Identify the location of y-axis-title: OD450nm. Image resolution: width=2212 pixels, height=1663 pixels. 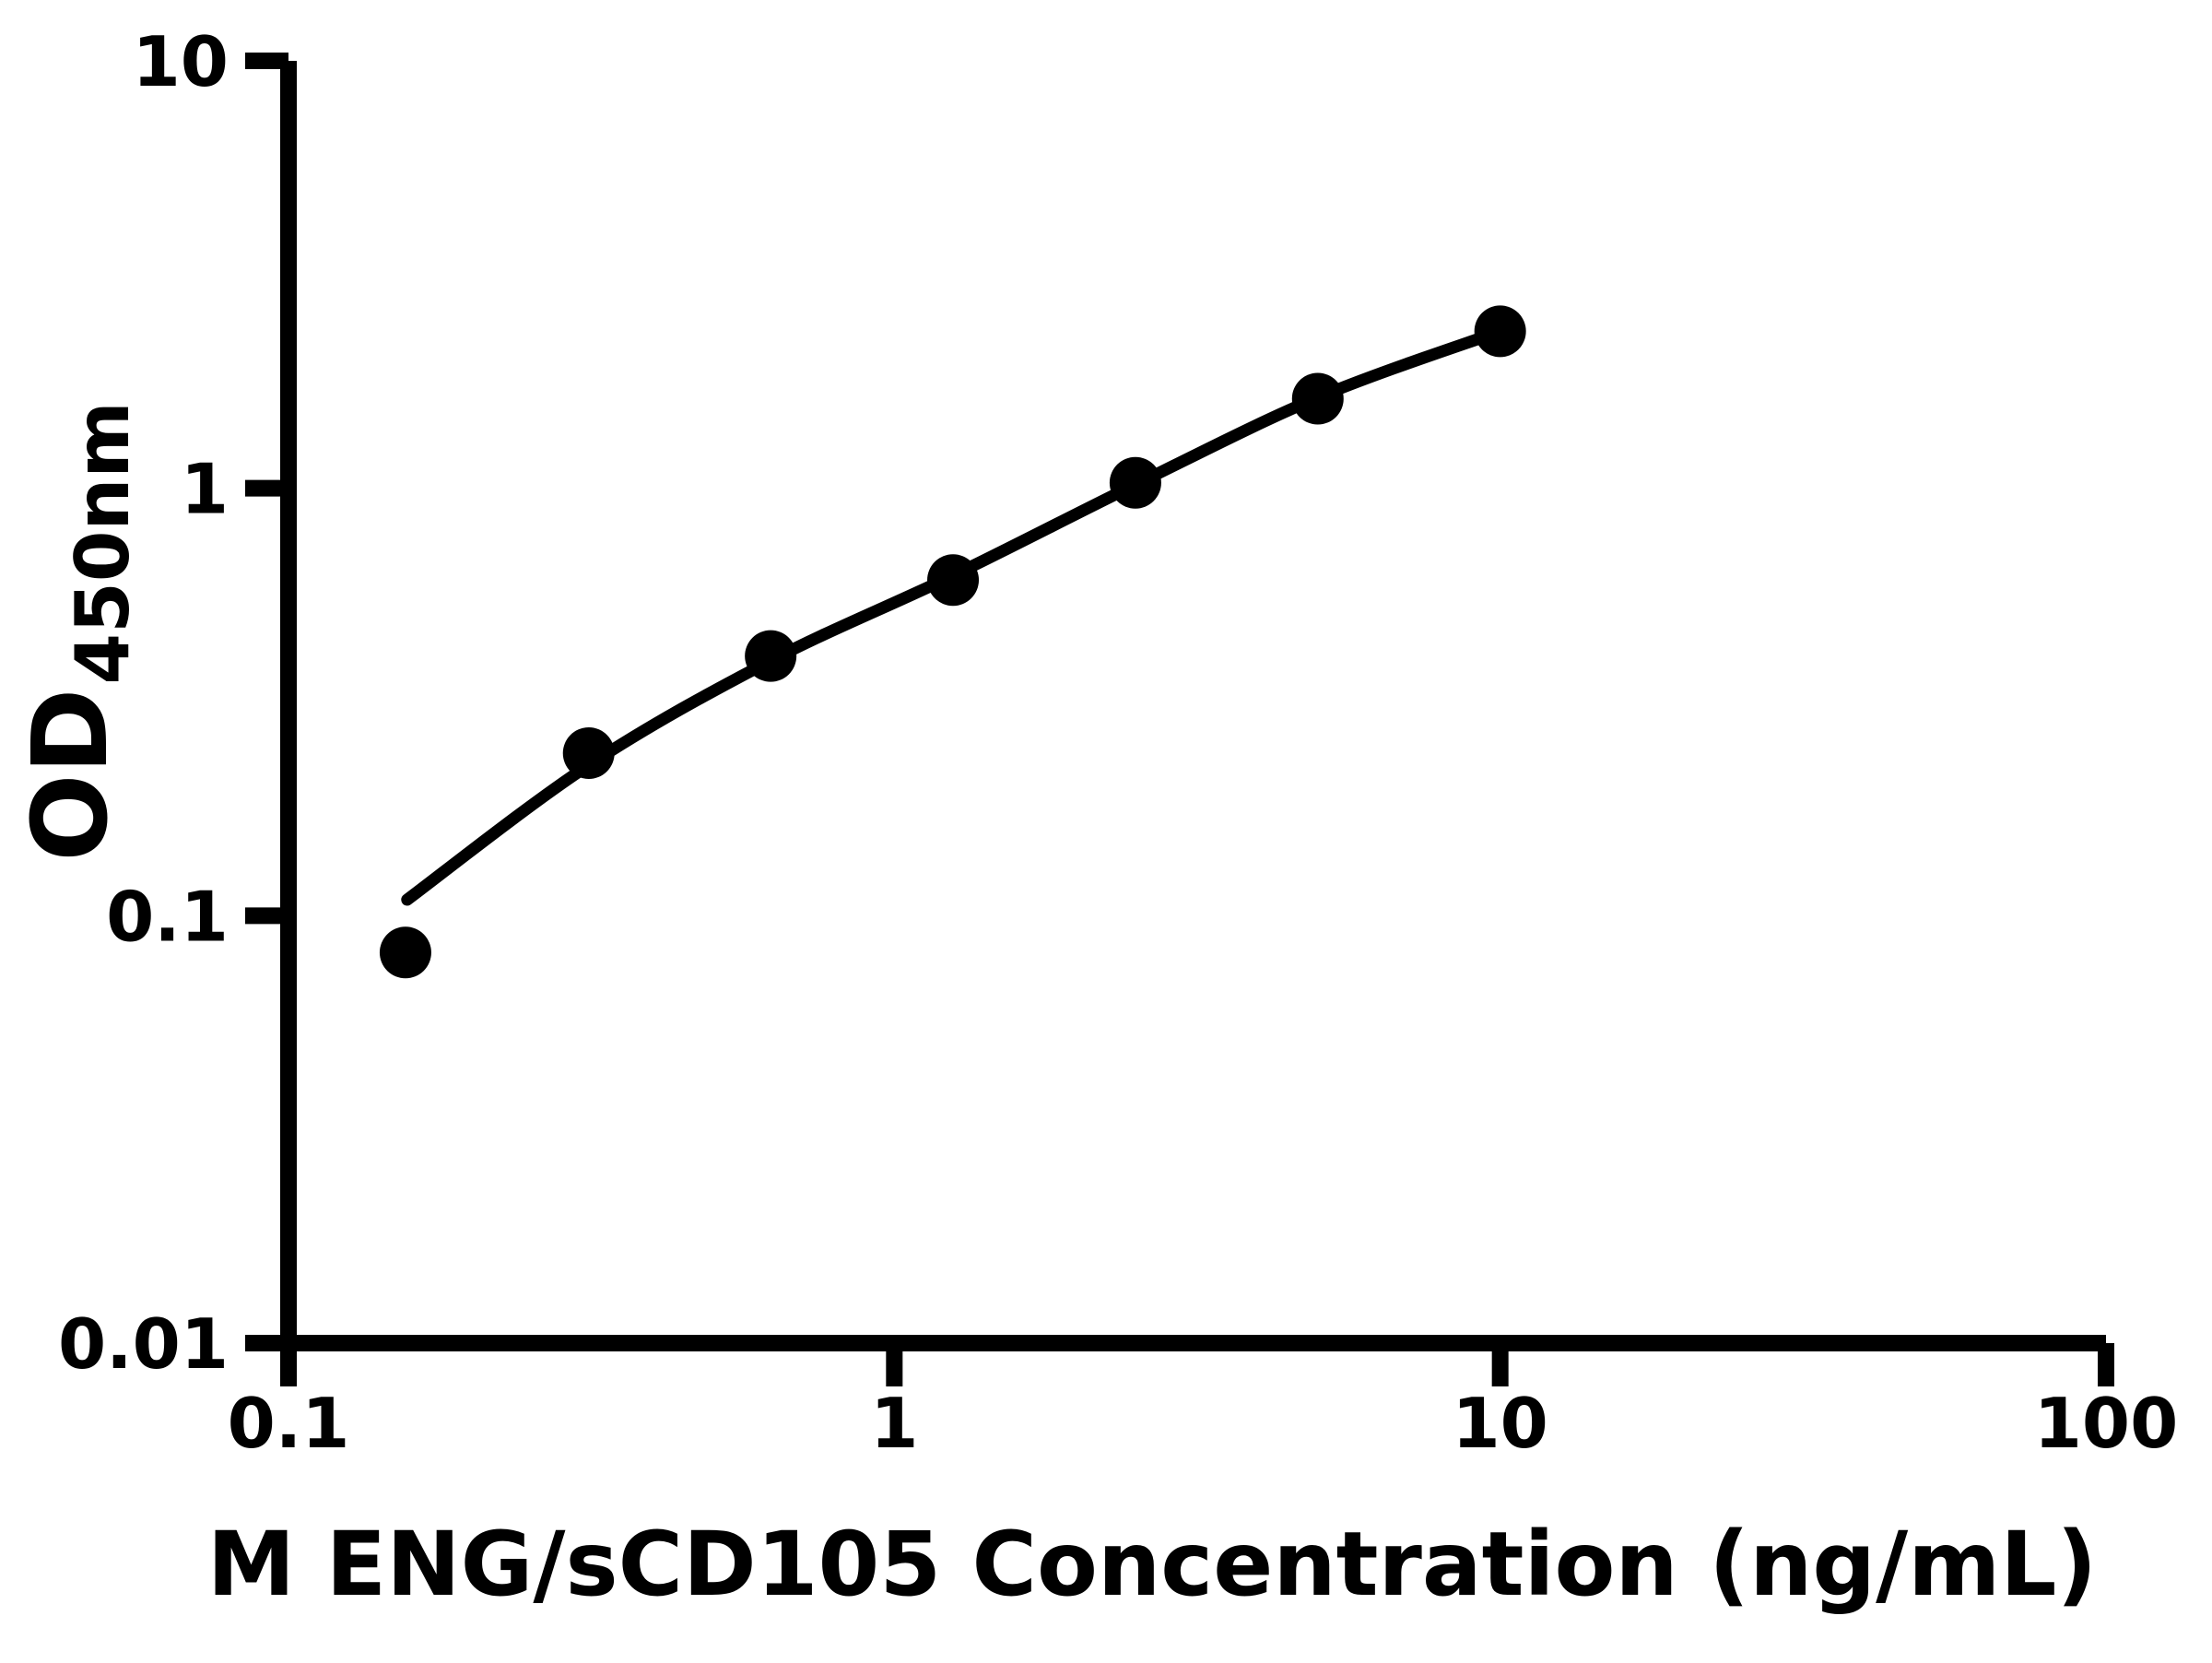
(78, 631).